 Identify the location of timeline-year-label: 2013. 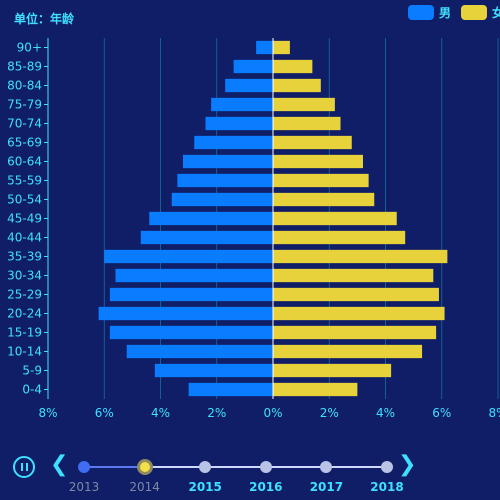
(84, 487).